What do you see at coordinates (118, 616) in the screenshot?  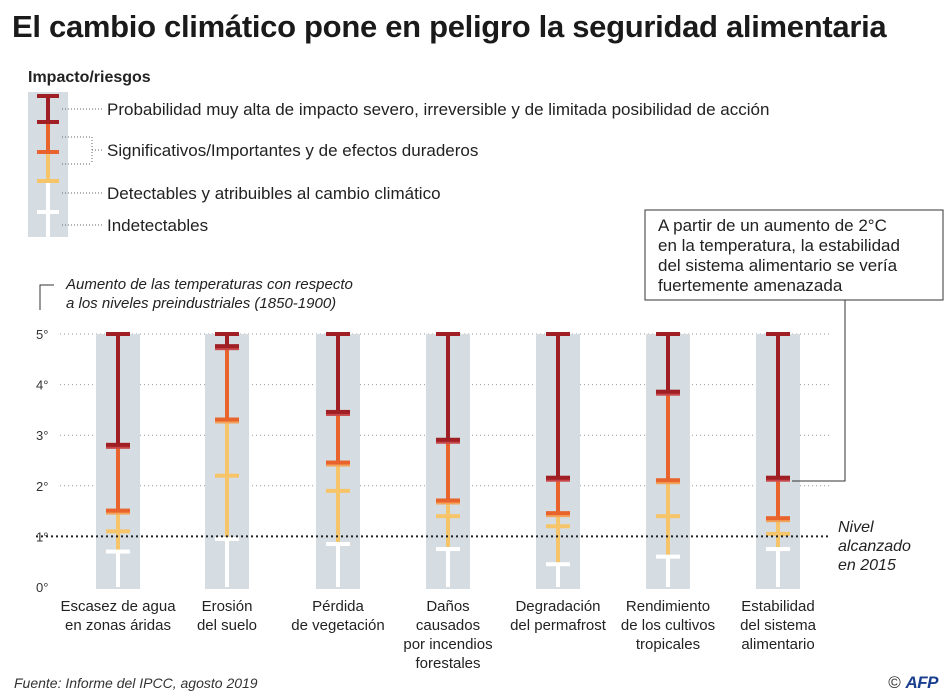 I see `category-label: Escasez de agua en zonas áridas` at bounding box center [118, 616].